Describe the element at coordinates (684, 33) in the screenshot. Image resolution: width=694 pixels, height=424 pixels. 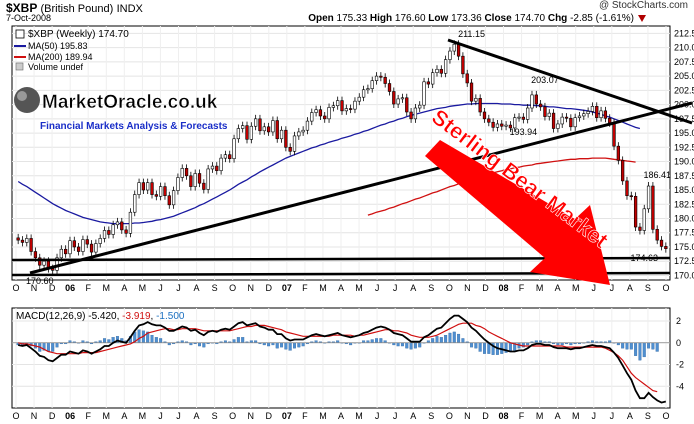
I see `y-tick-label: 212.5` at that location.